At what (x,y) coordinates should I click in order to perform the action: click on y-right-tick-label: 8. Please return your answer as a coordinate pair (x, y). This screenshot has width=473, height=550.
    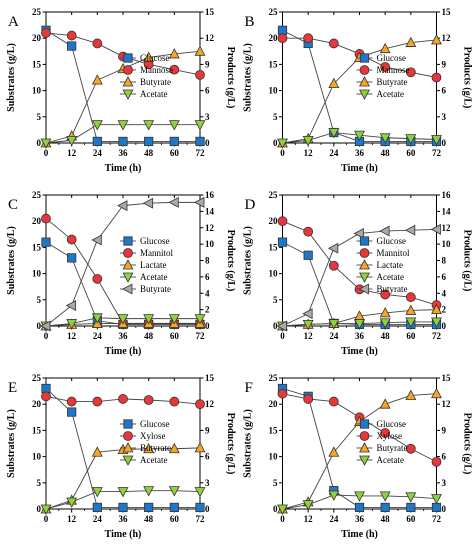
    Looking at the image, I should click on (444, 261).